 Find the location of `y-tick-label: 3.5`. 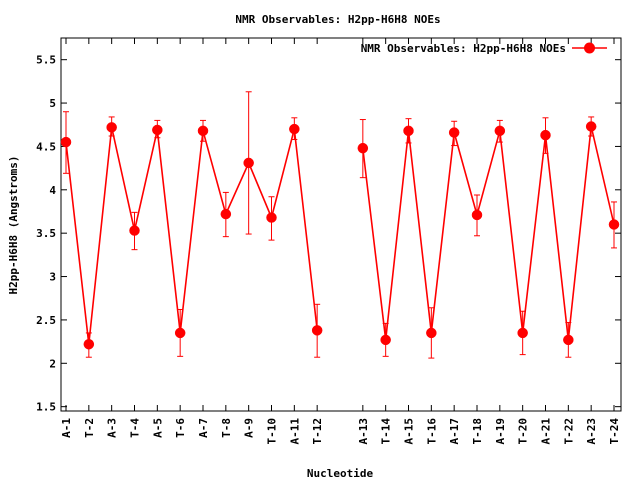

y-tick-label: 3.5 is located at coordinates (46, 233).